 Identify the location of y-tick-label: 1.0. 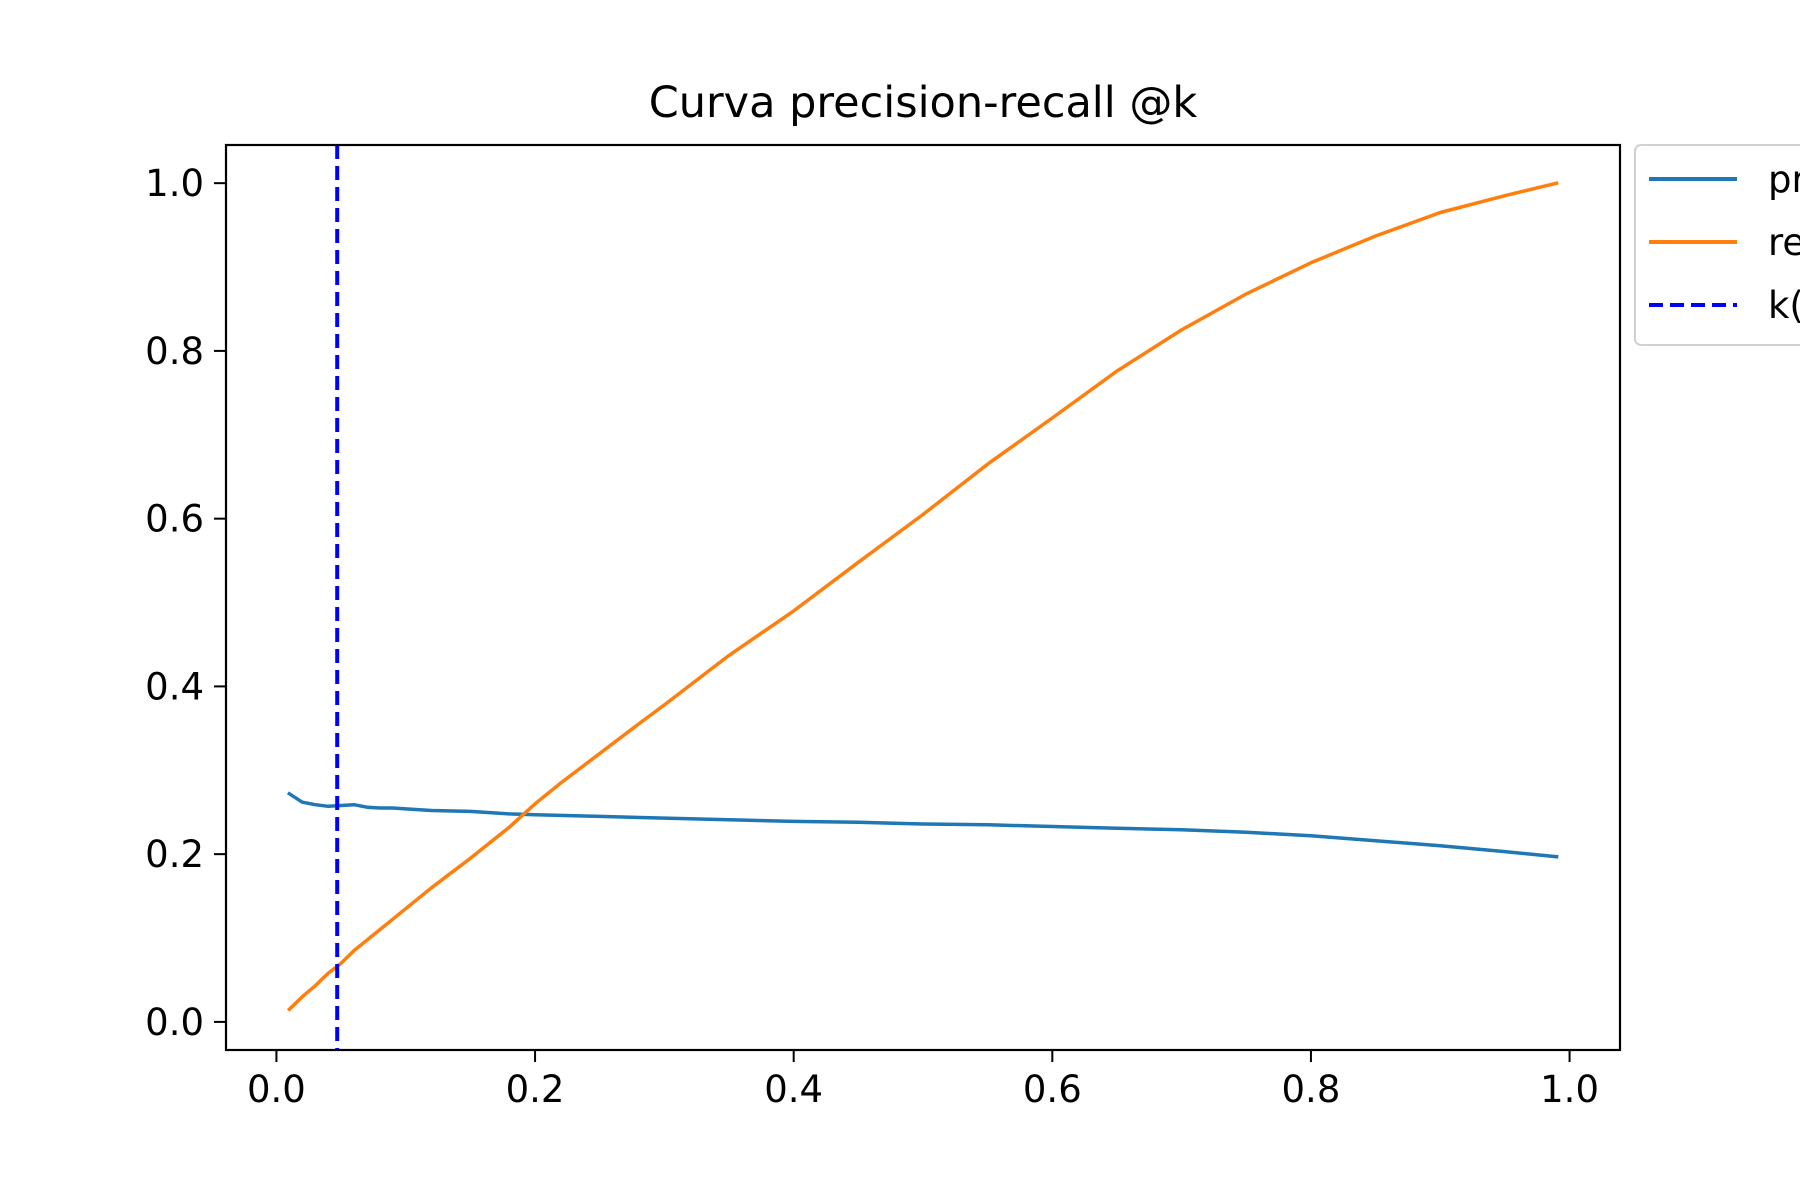
(174, 183).